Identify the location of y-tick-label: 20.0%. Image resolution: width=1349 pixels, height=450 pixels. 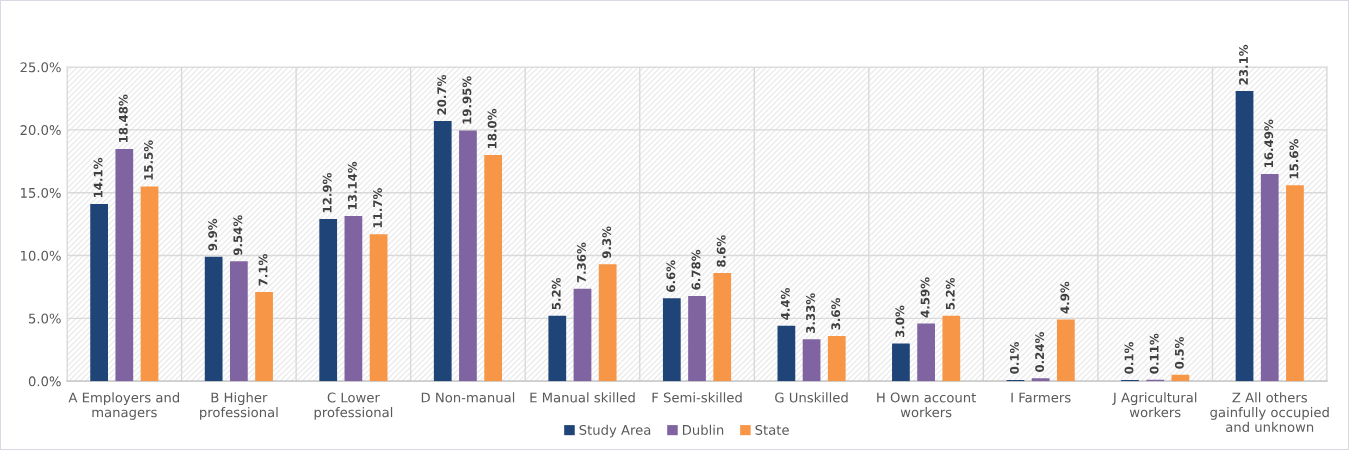
(40, 130).